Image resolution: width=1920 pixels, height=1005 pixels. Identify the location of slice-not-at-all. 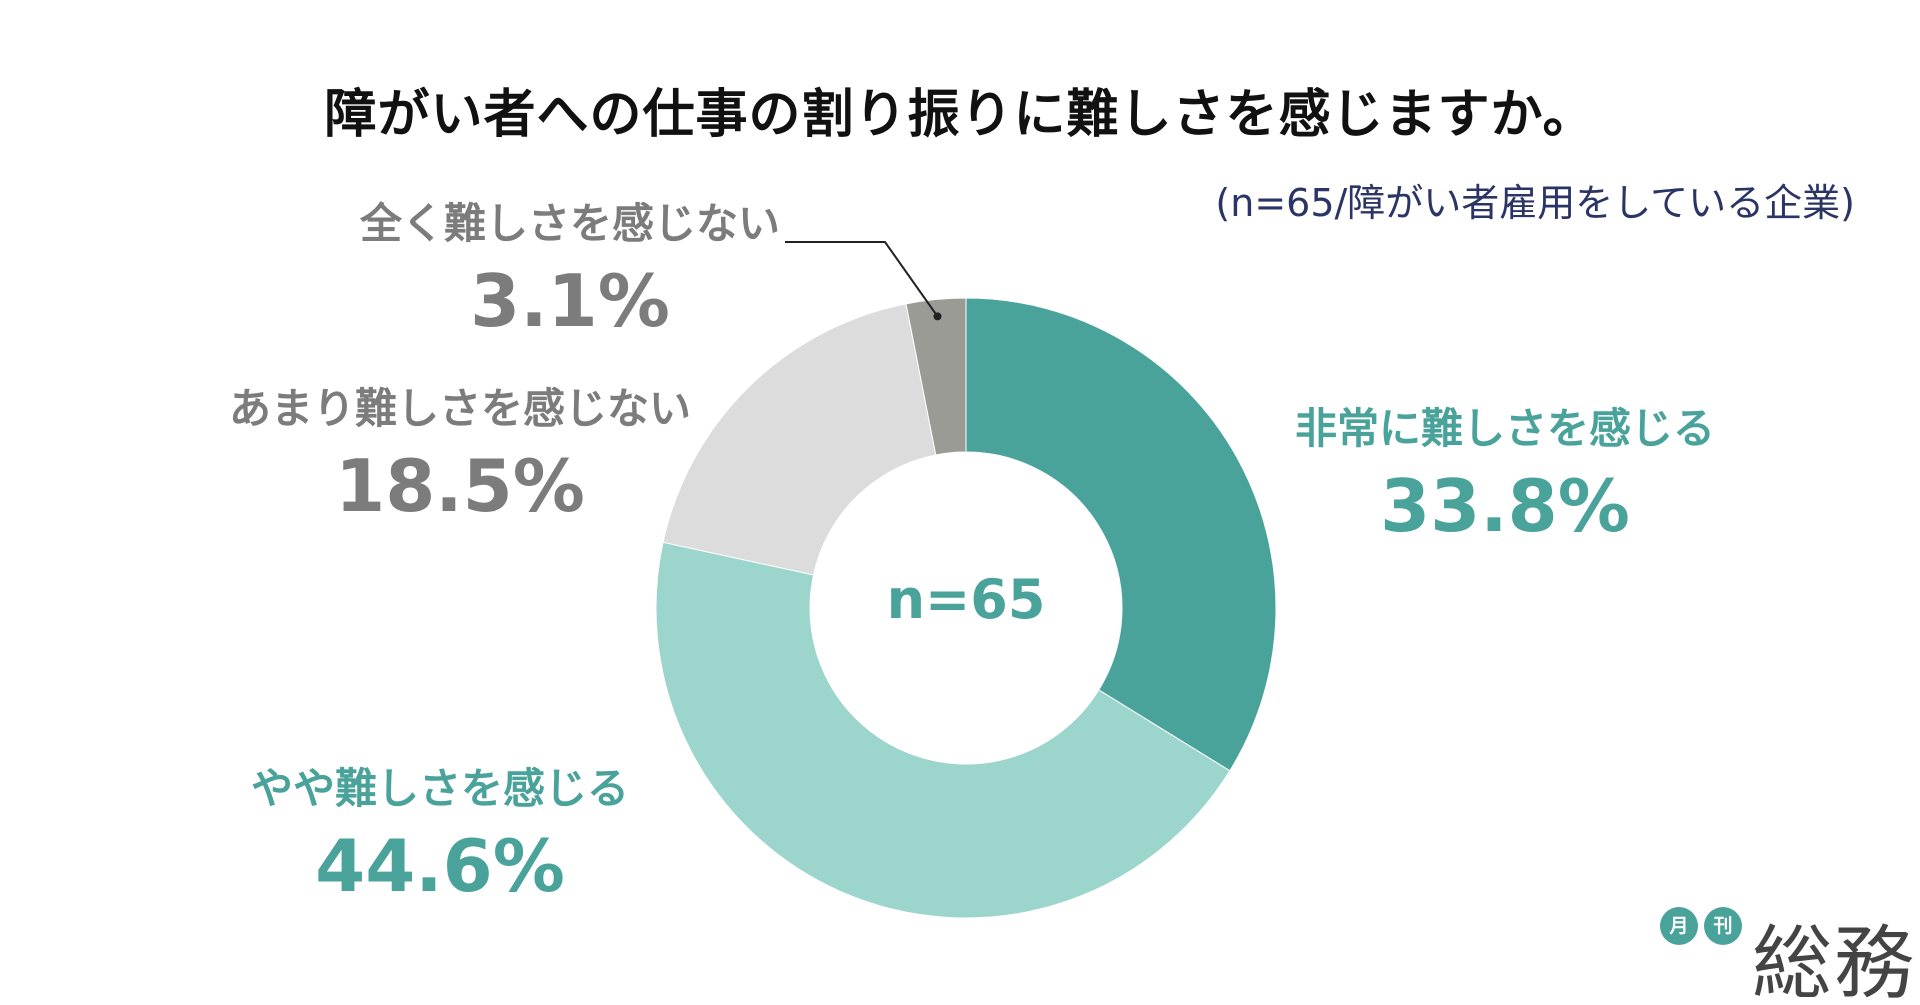
(936, 376).